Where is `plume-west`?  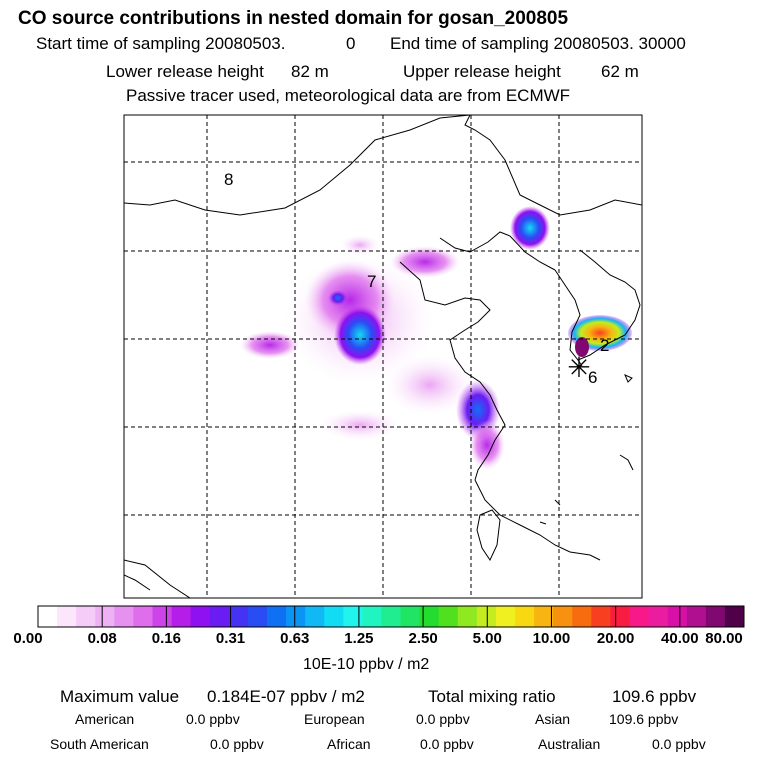
plume-west is located at coordinates (270, 345).